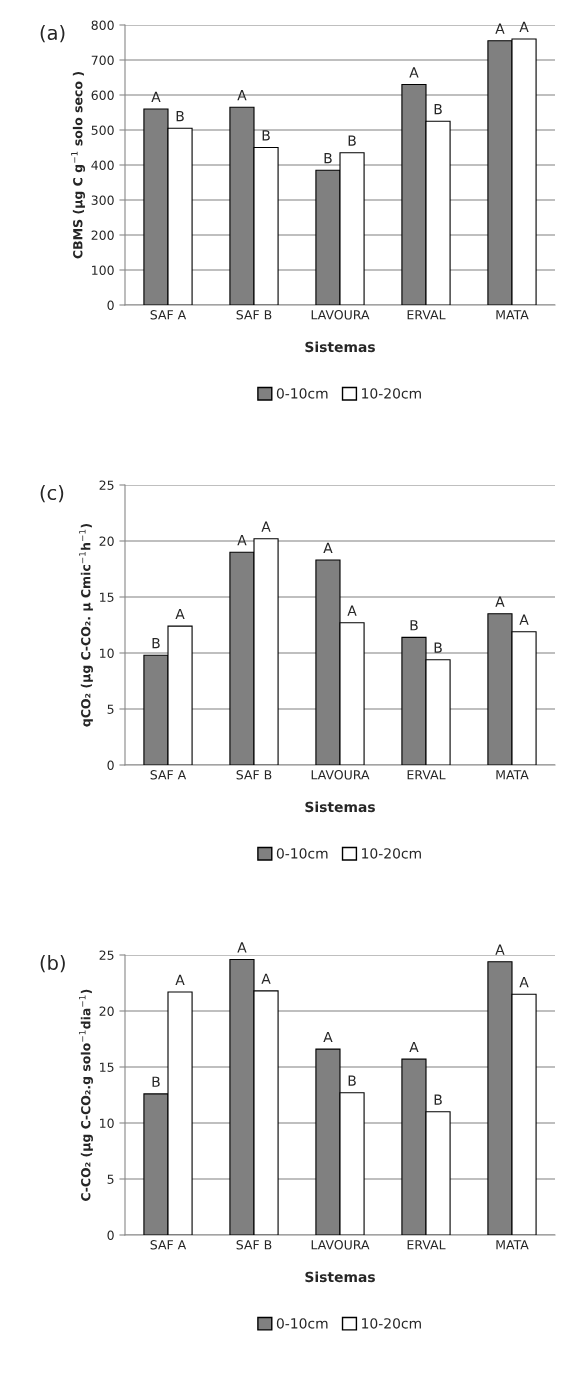  Describe the element at coordinates (102, 165) in the screenshot. I see `y-tick-label: 400` at that location.